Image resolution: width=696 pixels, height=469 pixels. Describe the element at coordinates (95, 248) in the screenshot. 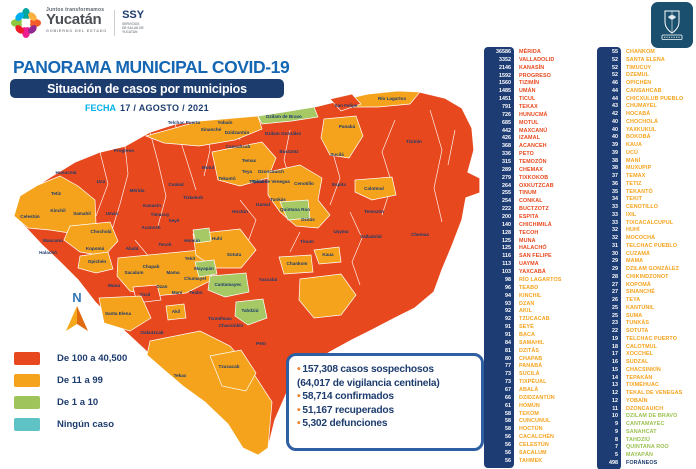

I see `map-municipality-label: Kopomá` at that location.